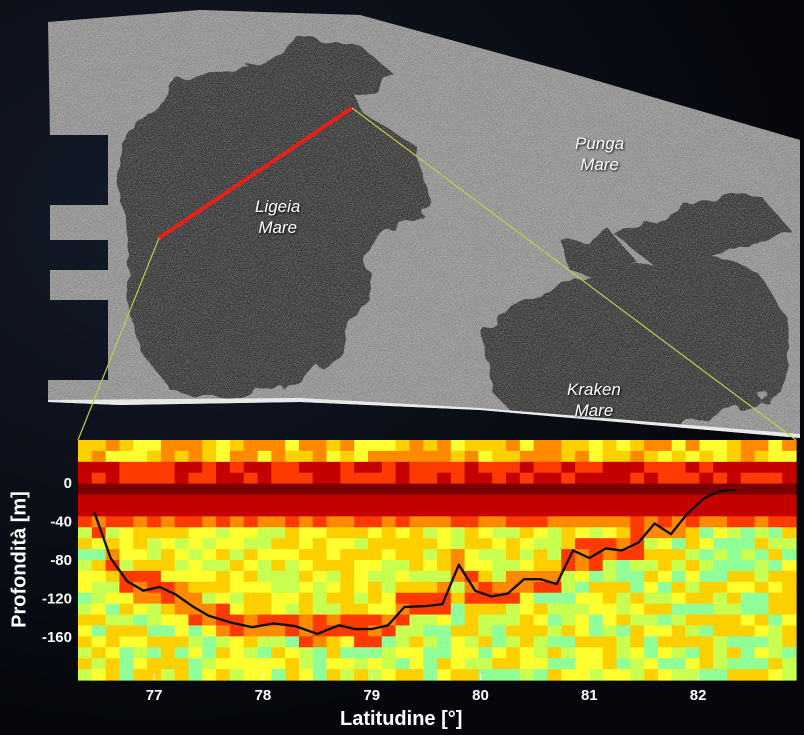 This screenshot has width=804, height=735. Describe the element at coordinates (594, 389) in the screenshot. I see `label-line: Kraken` at that location.